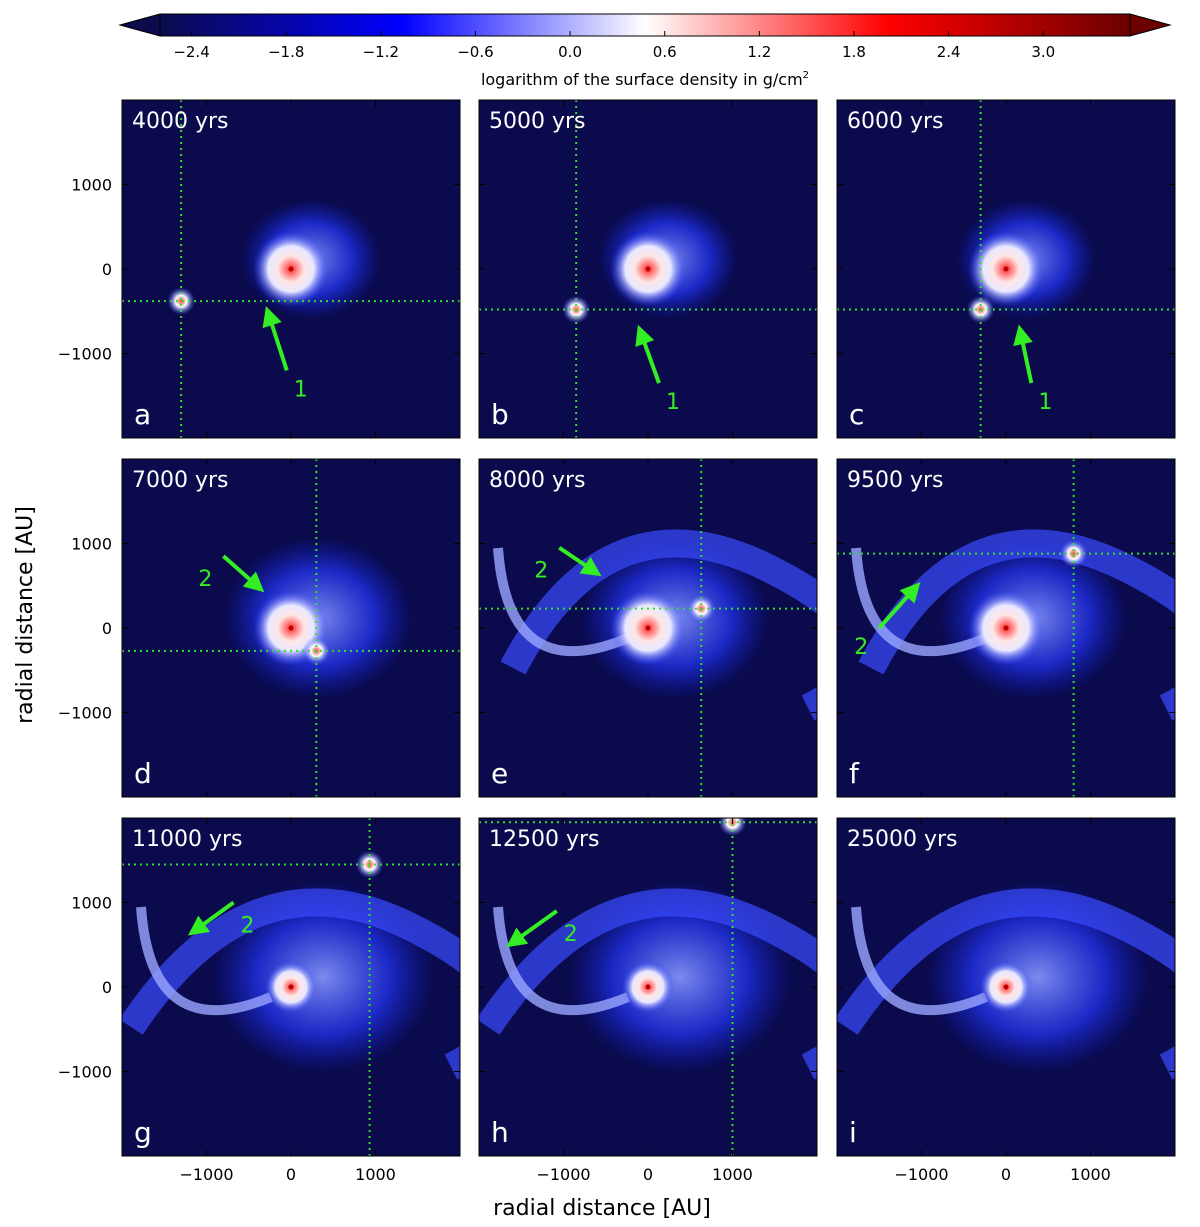  Describe the element at coordinates (475, 52) in the screenshot. I see `colorbar-tick-label: −0.6` at that location.